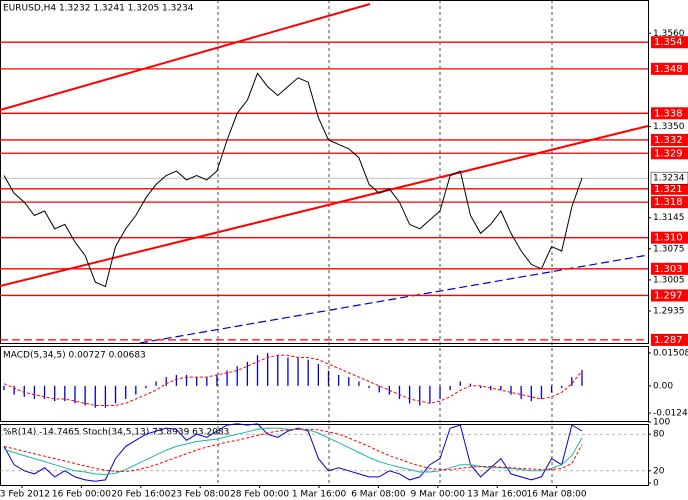  I want to click on level-label: 1.348, so click(668, 69).